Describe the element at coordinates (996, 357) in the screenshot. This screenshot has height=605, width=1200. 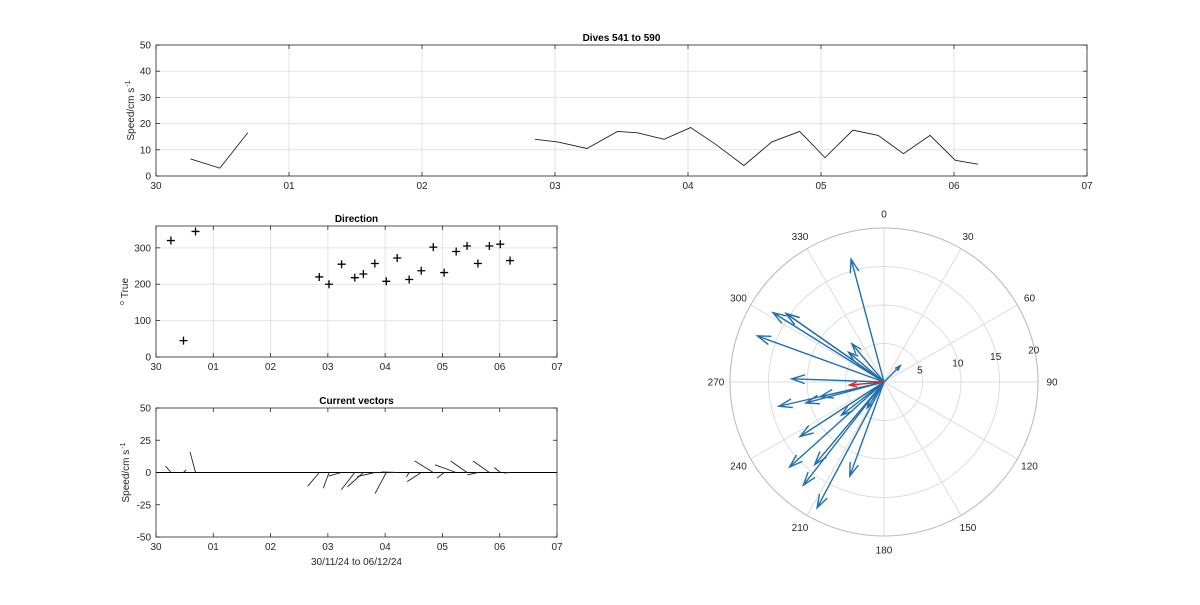
I see `compass-radius-label: 15` at that location.